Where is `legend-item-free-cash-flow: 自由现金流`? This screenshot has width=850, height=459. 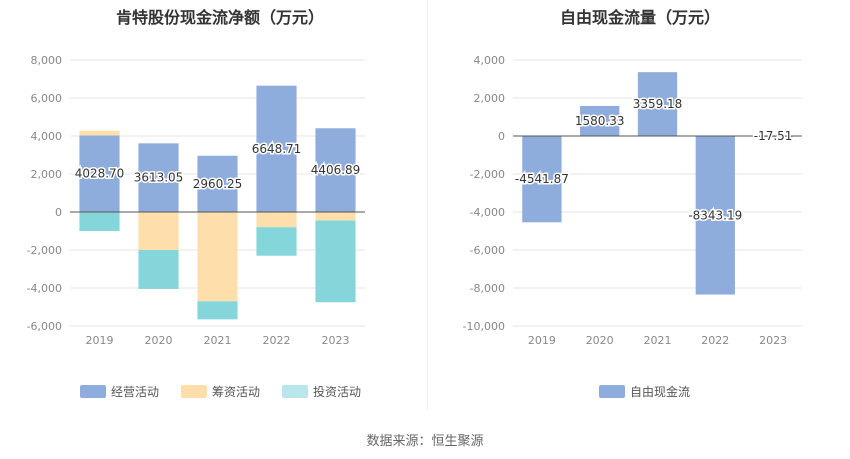 legend-item-free-cash-flow: 自由现金流 is located at coordinates (644, 391).